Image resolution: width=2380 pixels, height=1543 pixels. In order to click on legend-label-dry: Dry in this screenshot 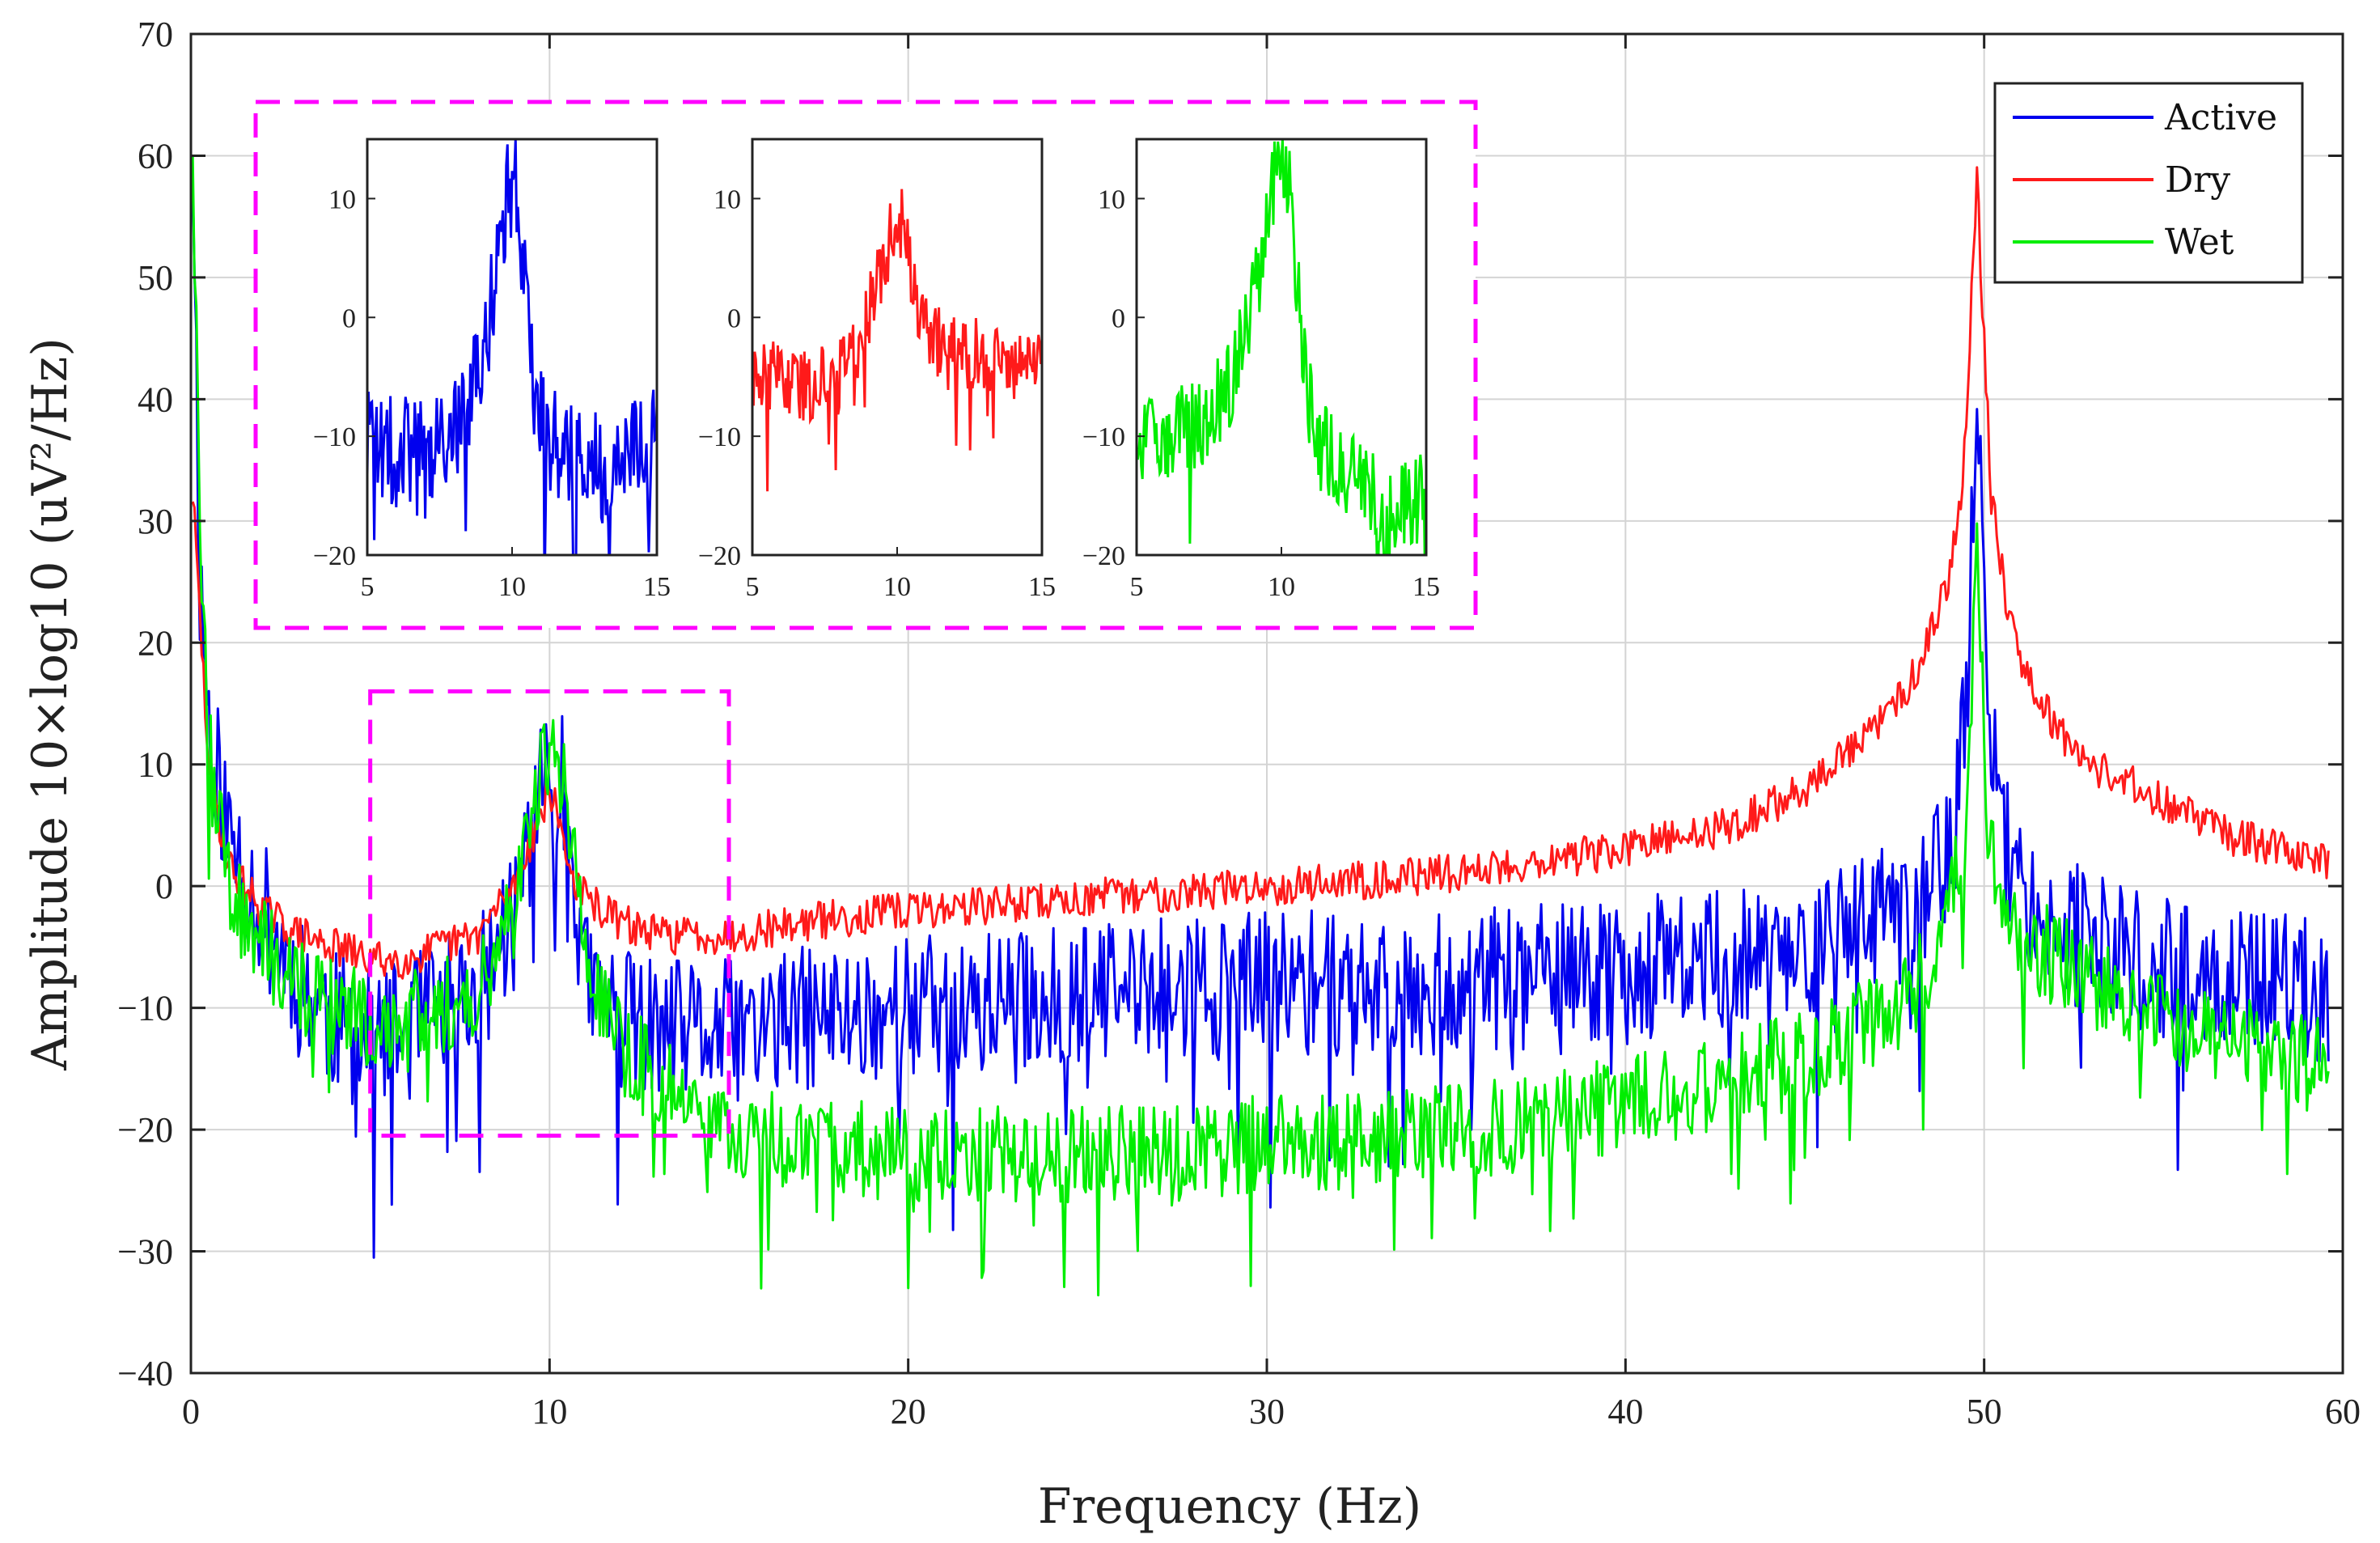, I will do `click(2197, 180)`.